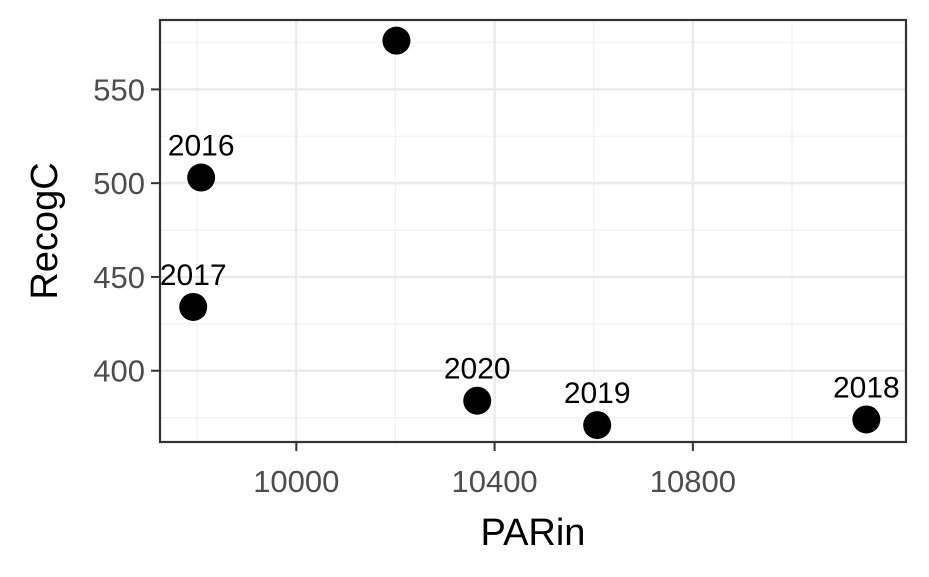 This screenshot has height=577, width=929. Describe the element at coordinates (494, 481) in the screenshot. I see `x-tick-label: 10400` at that location.